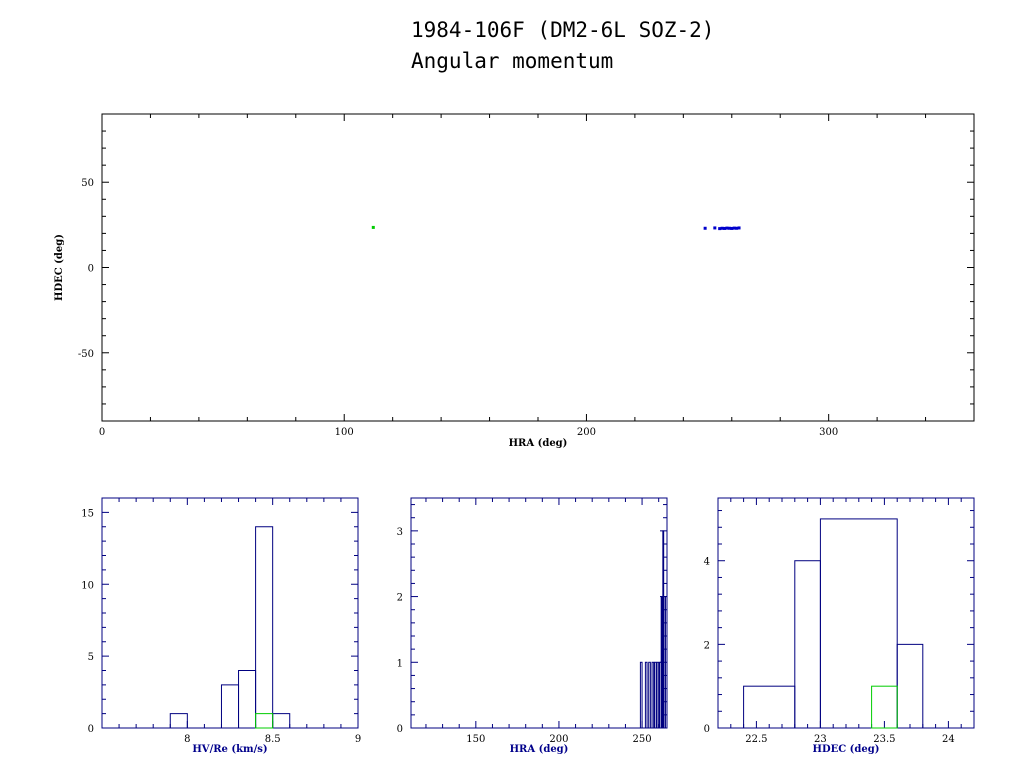 This screenshot has width=1024, height=768. I want to click on x-tick-label: 300, so click(828, 432).